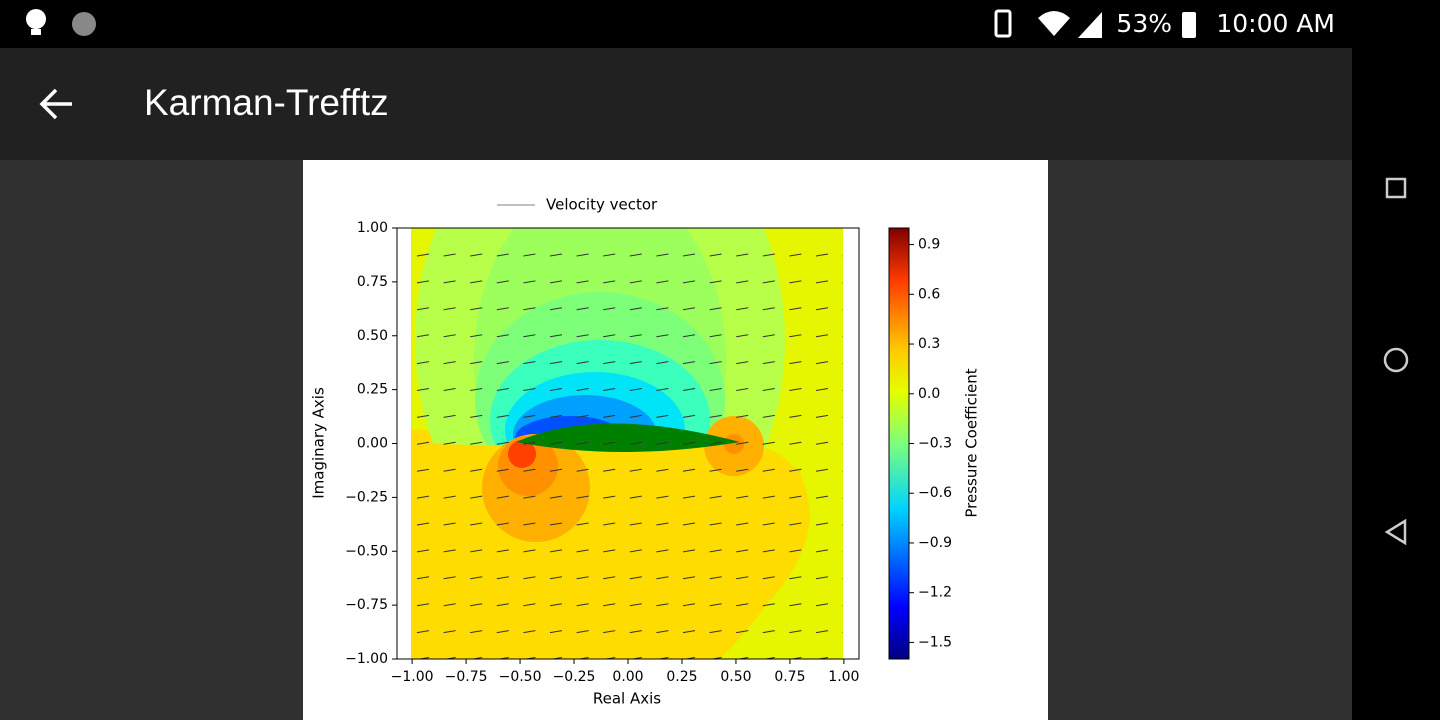 The width and height of the screenshot is (1440, 720). What do you see at coordinates (366, 605) in the screenshot?
I see `y-tick-label: −0.75` at bounding box center [366, 605].